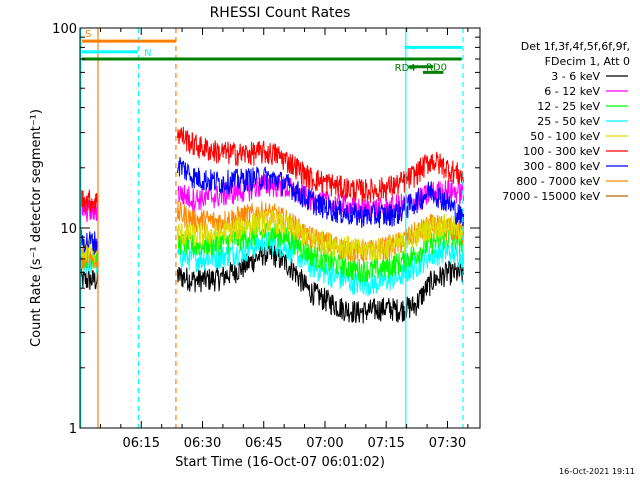 The width and height of the screenshot is (640, 480). I want to click on legend-label: 12 - 25 keV, so click(568, 106).